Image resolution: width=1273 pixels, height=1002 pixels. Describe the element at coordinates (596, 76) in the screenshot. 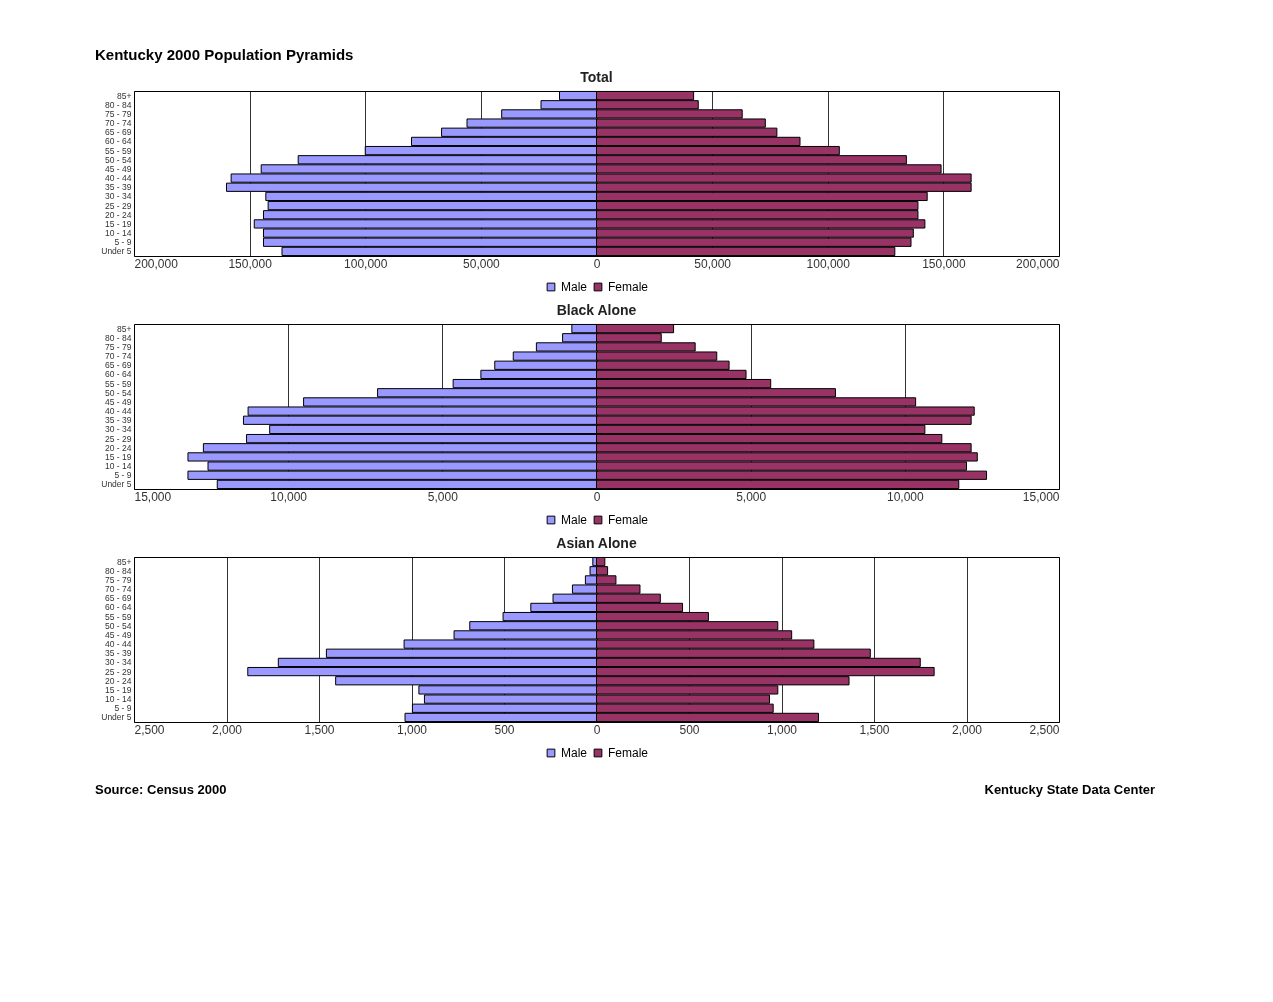

I see `chart-subtitle: Total` at that location.